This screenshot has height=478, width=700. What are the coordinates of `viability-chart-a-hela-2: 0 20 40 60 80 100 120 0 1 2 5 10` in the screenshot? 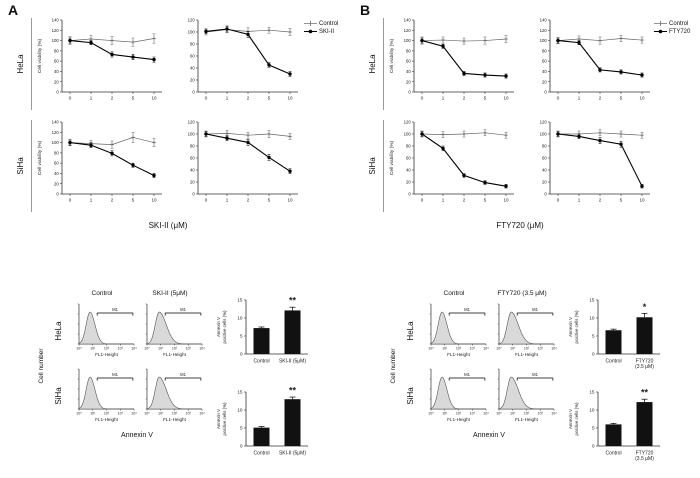 It's located at (243, 59).